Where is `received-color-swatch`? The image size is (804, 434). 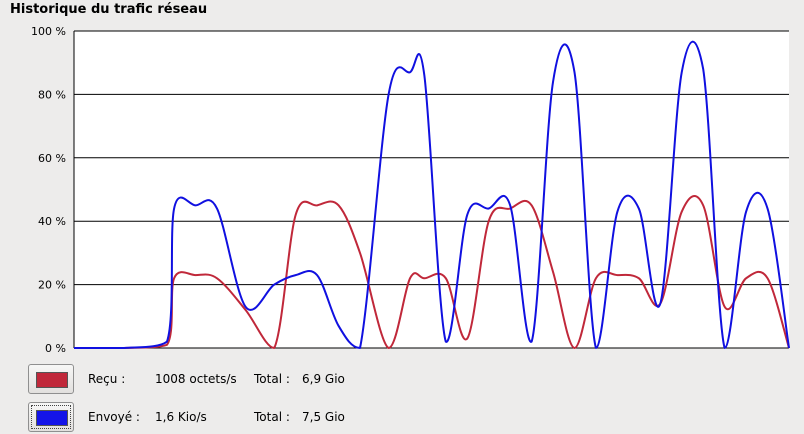 received-color-swatch is located at coordinates (52, 380).